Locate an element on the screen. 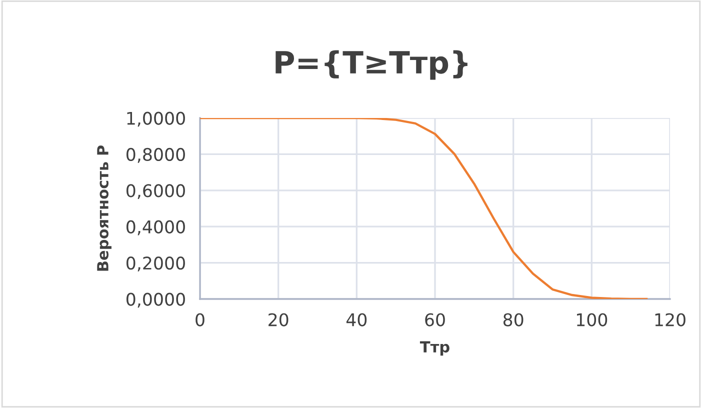  y-tick-label: 0,4000 is located at coordinates (155, 228).